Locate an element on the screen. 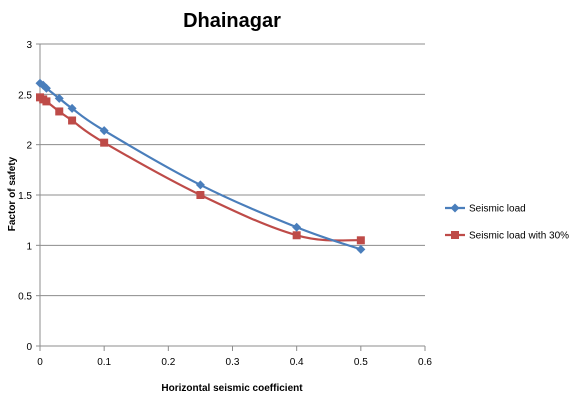 The image size is (572, 402). legend-label-2: Seismic load with 30% M.c. is located at coordinates (520, 236).